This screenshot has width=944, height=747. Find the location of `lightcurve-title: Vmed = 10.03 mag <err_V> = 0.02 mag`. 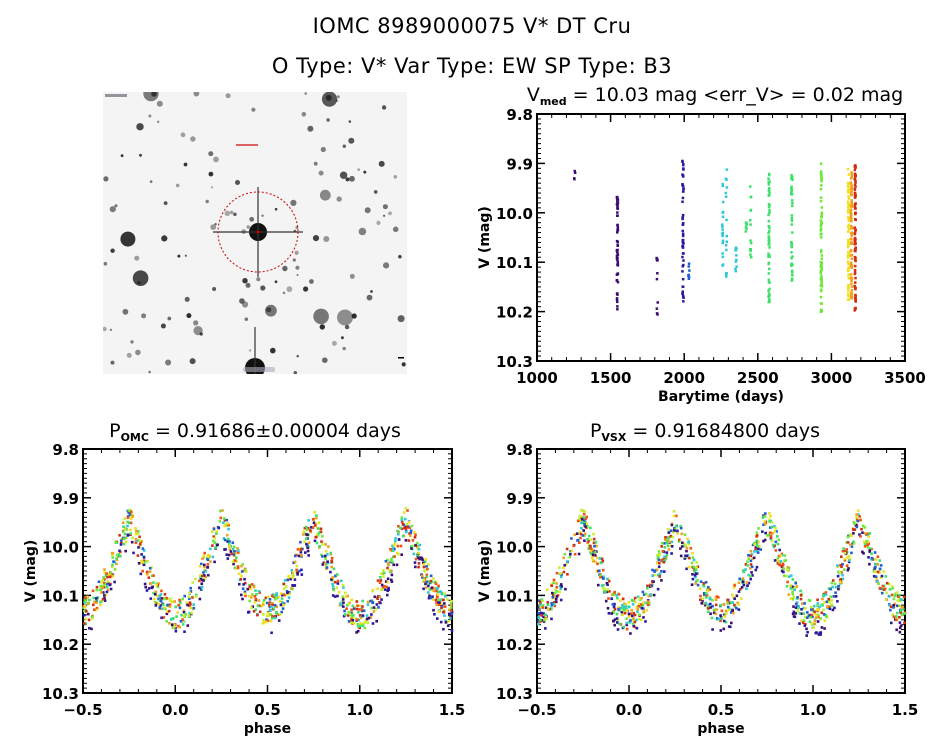

lightcurve-title: Vmed = 10.03 mag <err_V> = 0.02 mag is located at coordinates (715, 96).